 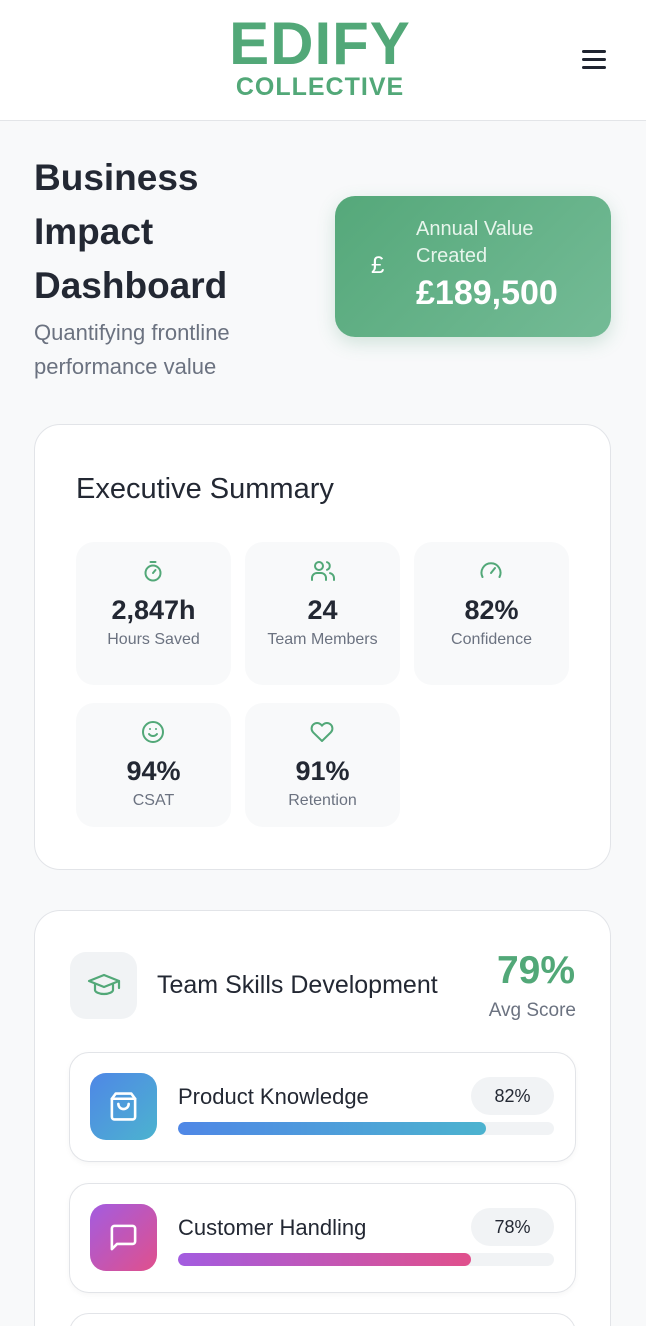 I want to click on skill-name: Customer Handling, so click(x=272, y=1227).